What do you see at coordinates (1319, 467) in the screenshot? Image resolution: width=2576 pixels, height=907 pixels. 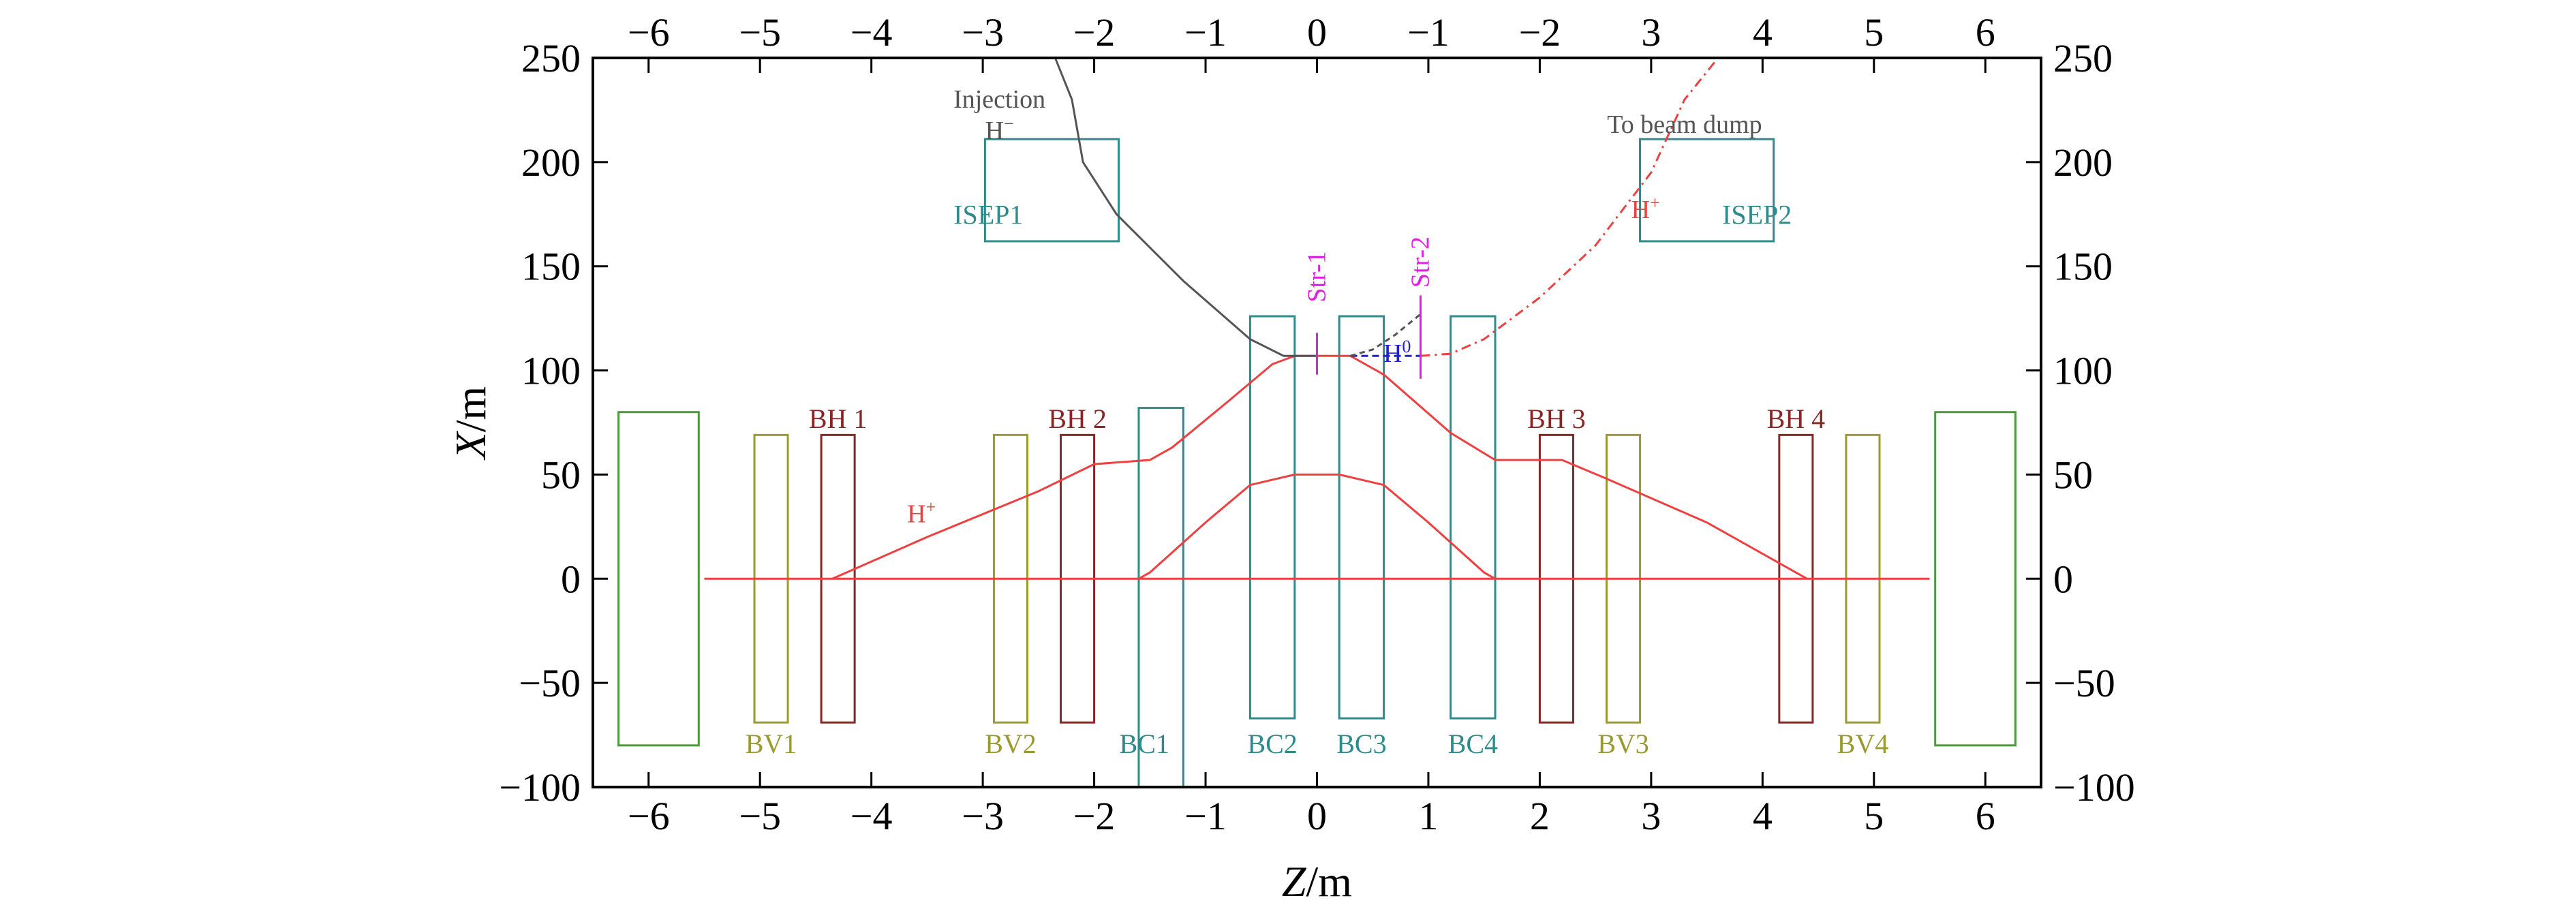 I see `beam-hplus-upper` at bounding box center [1319, 467].